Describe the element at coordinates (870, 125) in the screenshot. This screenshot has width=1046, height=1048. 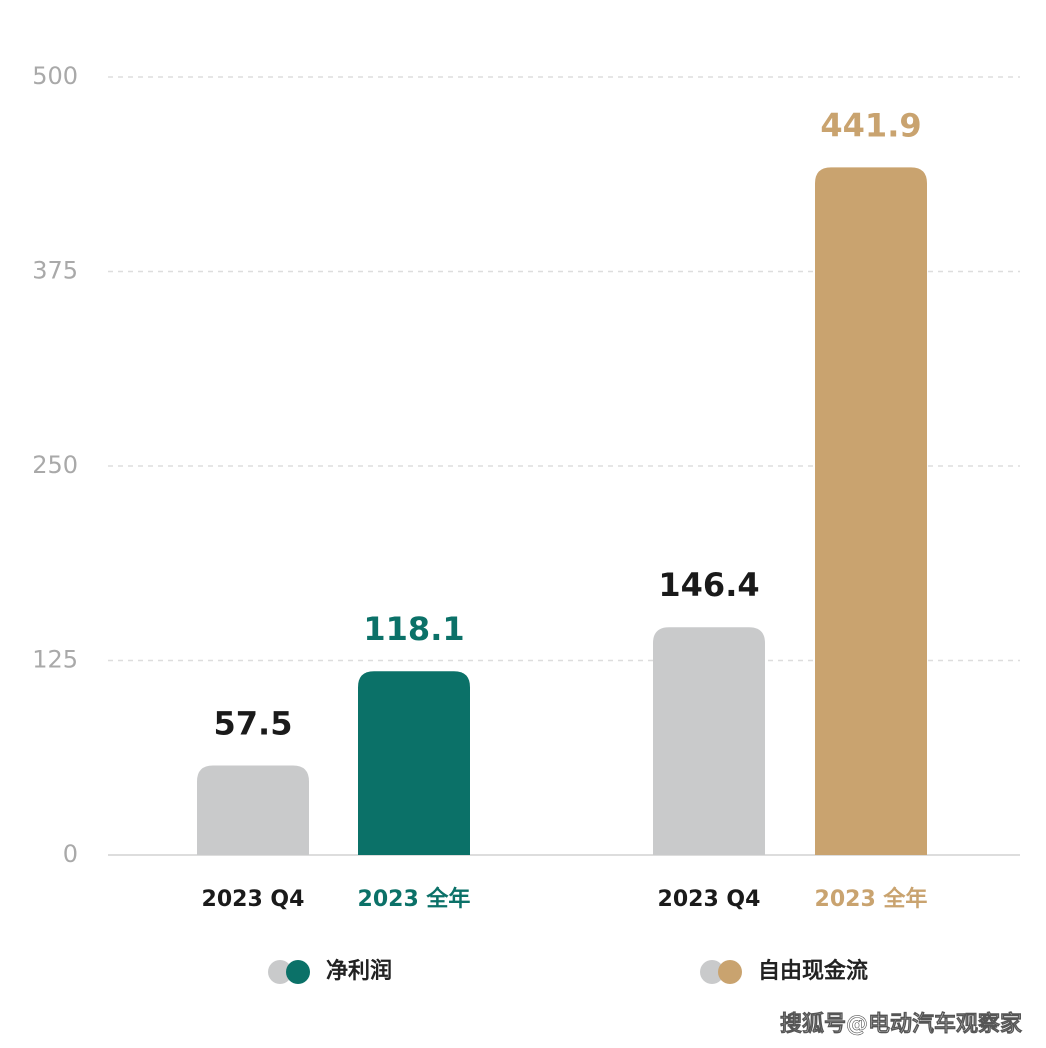
I see `value-label: 441.9` at that location.